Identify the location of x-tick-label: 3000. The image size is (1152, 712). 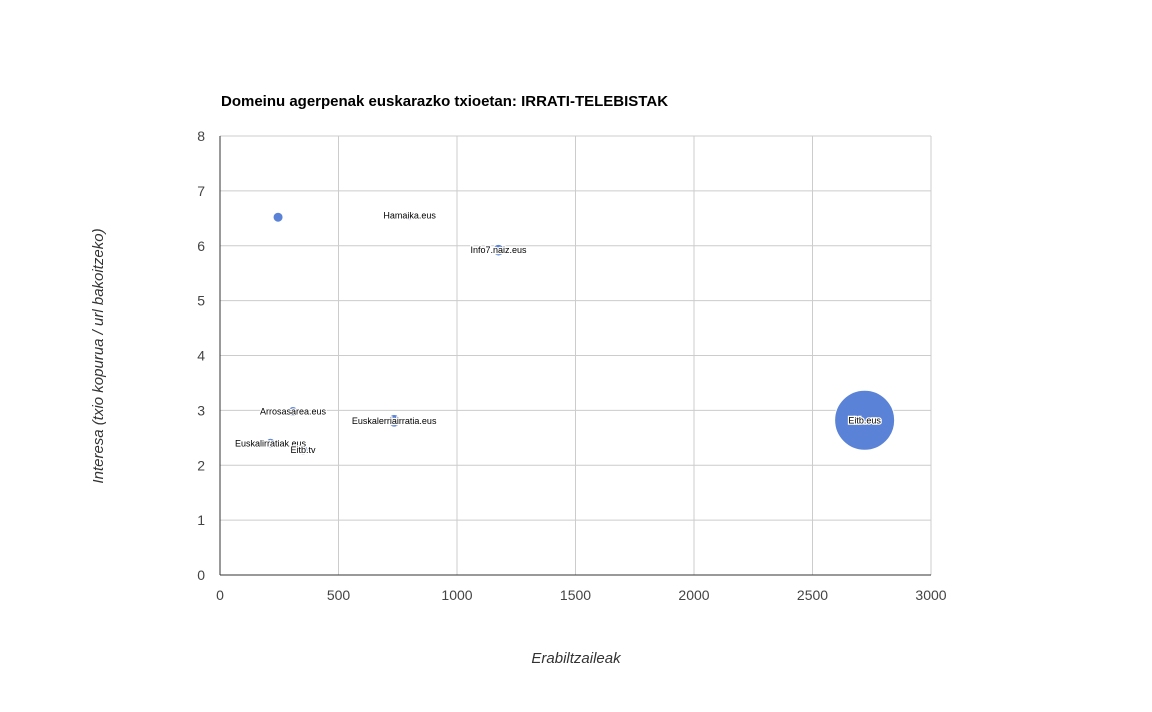
(930, 595).